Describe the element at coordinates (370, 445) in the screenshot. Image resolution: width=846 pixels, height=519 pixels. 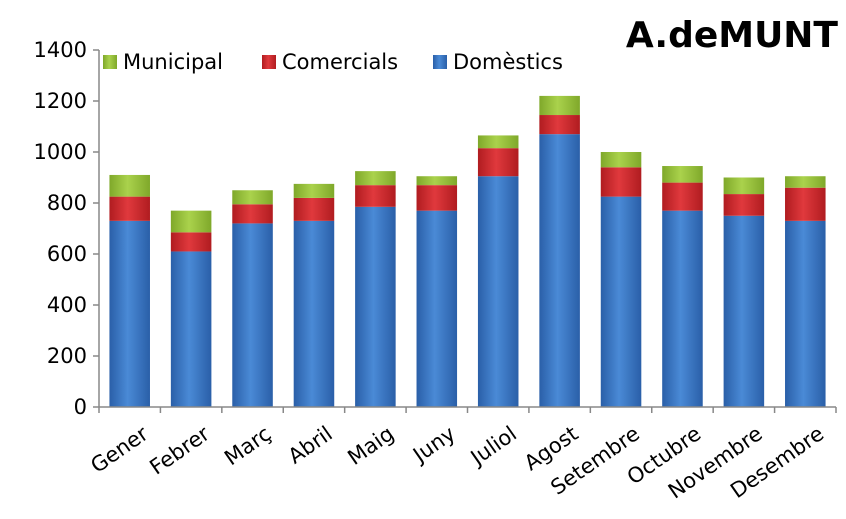
I see `x-tick-label: Maig` at that location.